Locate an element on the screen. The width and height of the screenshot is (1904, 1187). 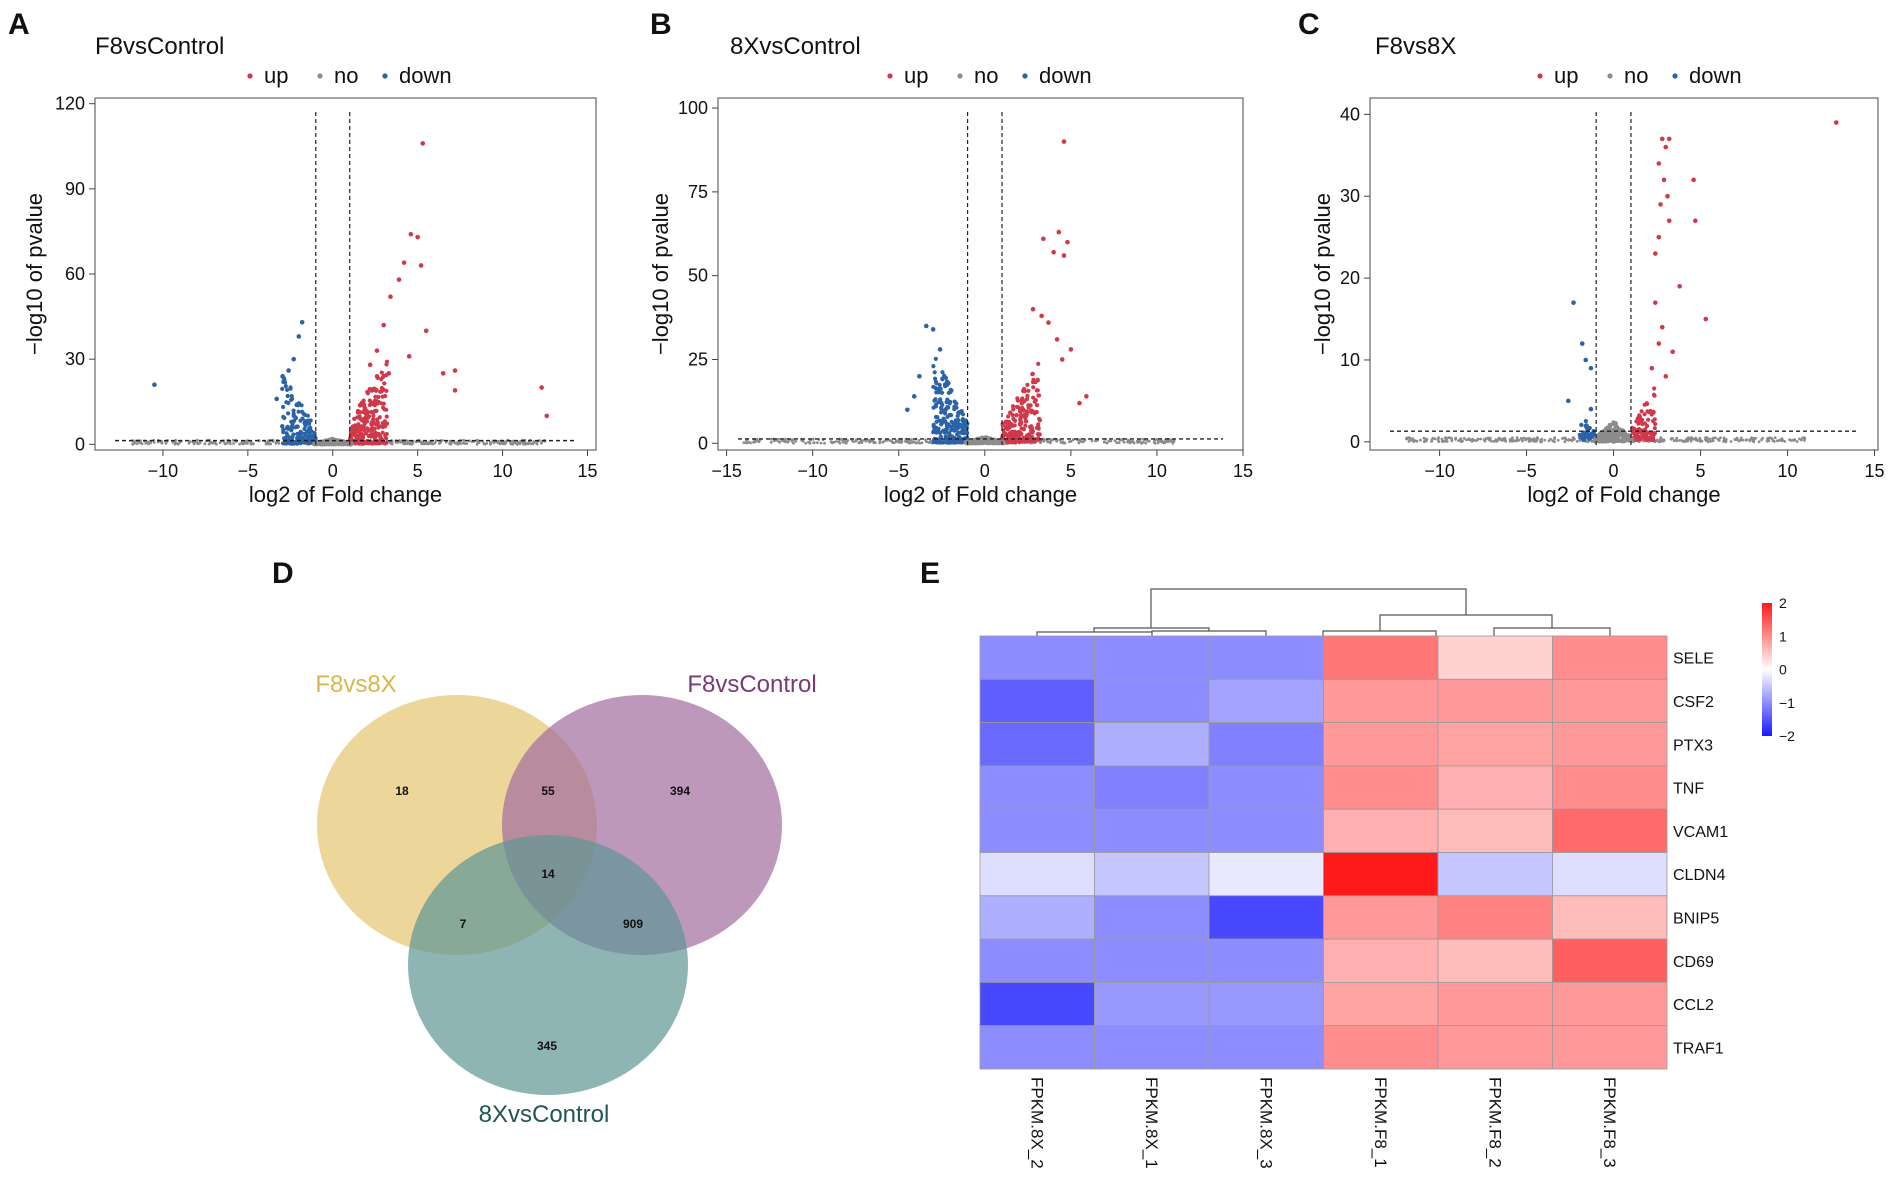
x-tick-label: 5 is located at coordinates (1701, 471).